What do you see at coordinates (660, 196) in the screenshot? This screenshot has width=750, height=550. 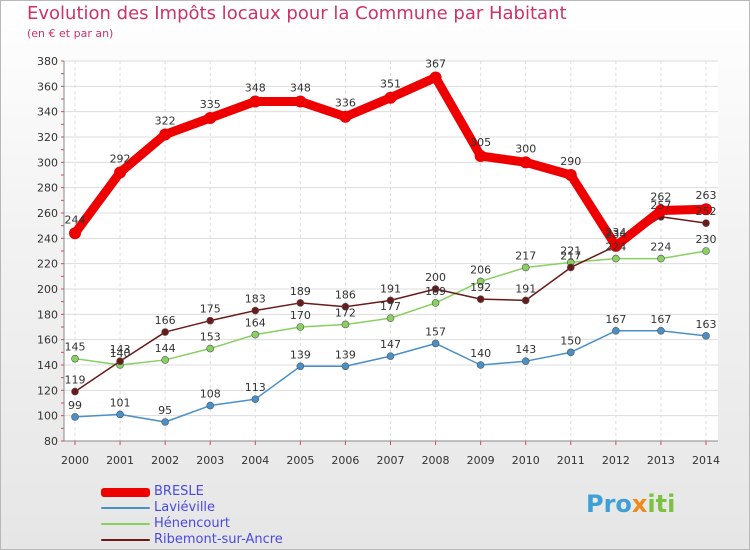 I see `data-label: 262` at bounding box center [660, 196].